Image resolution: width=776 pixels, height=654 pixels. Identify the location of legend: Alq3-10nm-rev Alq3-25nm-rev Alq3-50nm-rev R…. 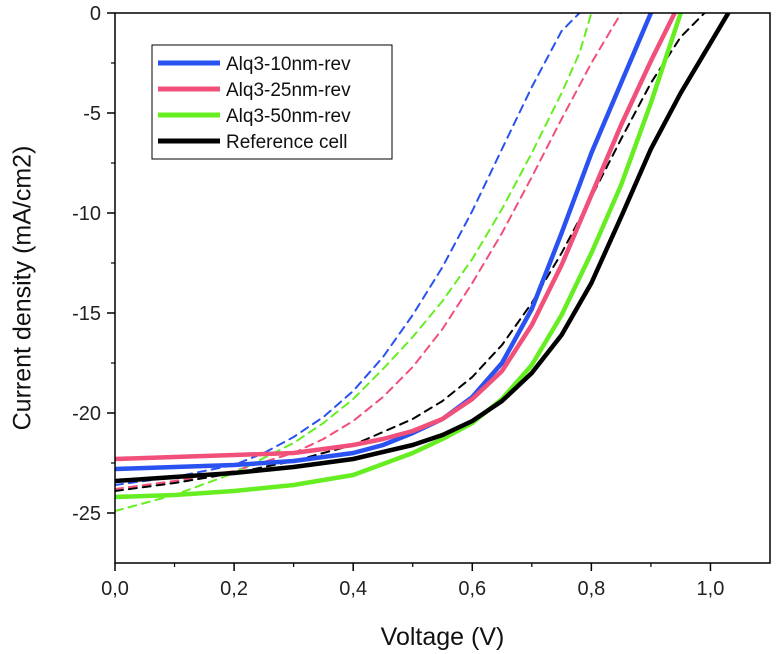
(272, 102).